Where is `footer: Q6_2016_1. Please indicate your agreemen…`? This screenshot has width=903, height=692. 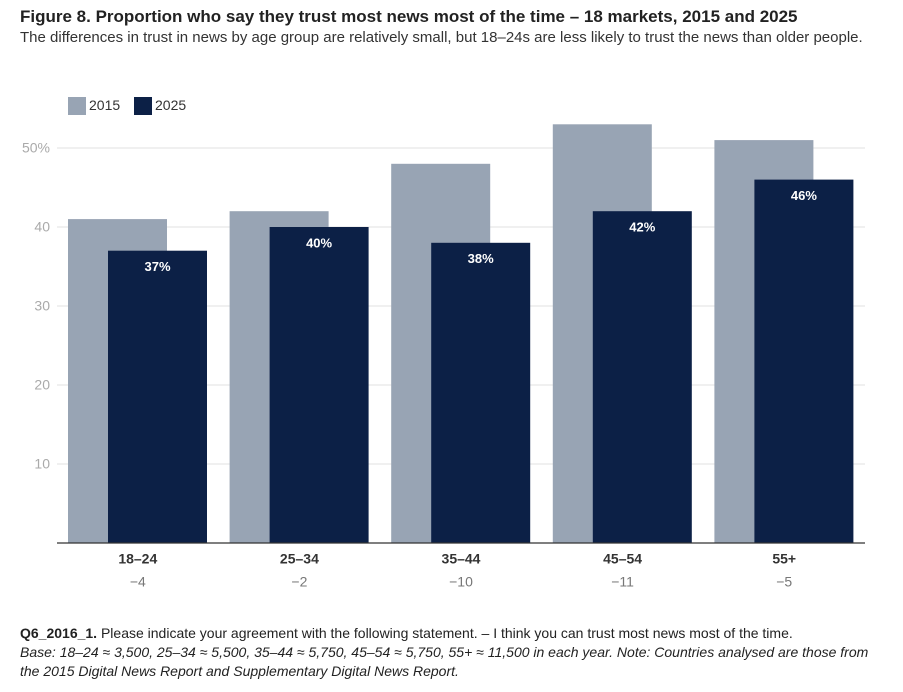
footer: Q6_2016_1. Please indicate your agreemen… is located at coordinates (454, 652).